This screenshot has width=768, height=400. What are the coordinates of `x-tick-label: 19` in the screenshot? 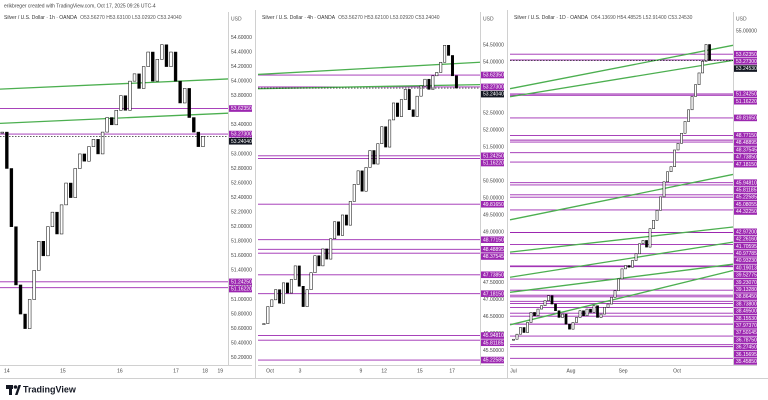 It's located at (220, 371).